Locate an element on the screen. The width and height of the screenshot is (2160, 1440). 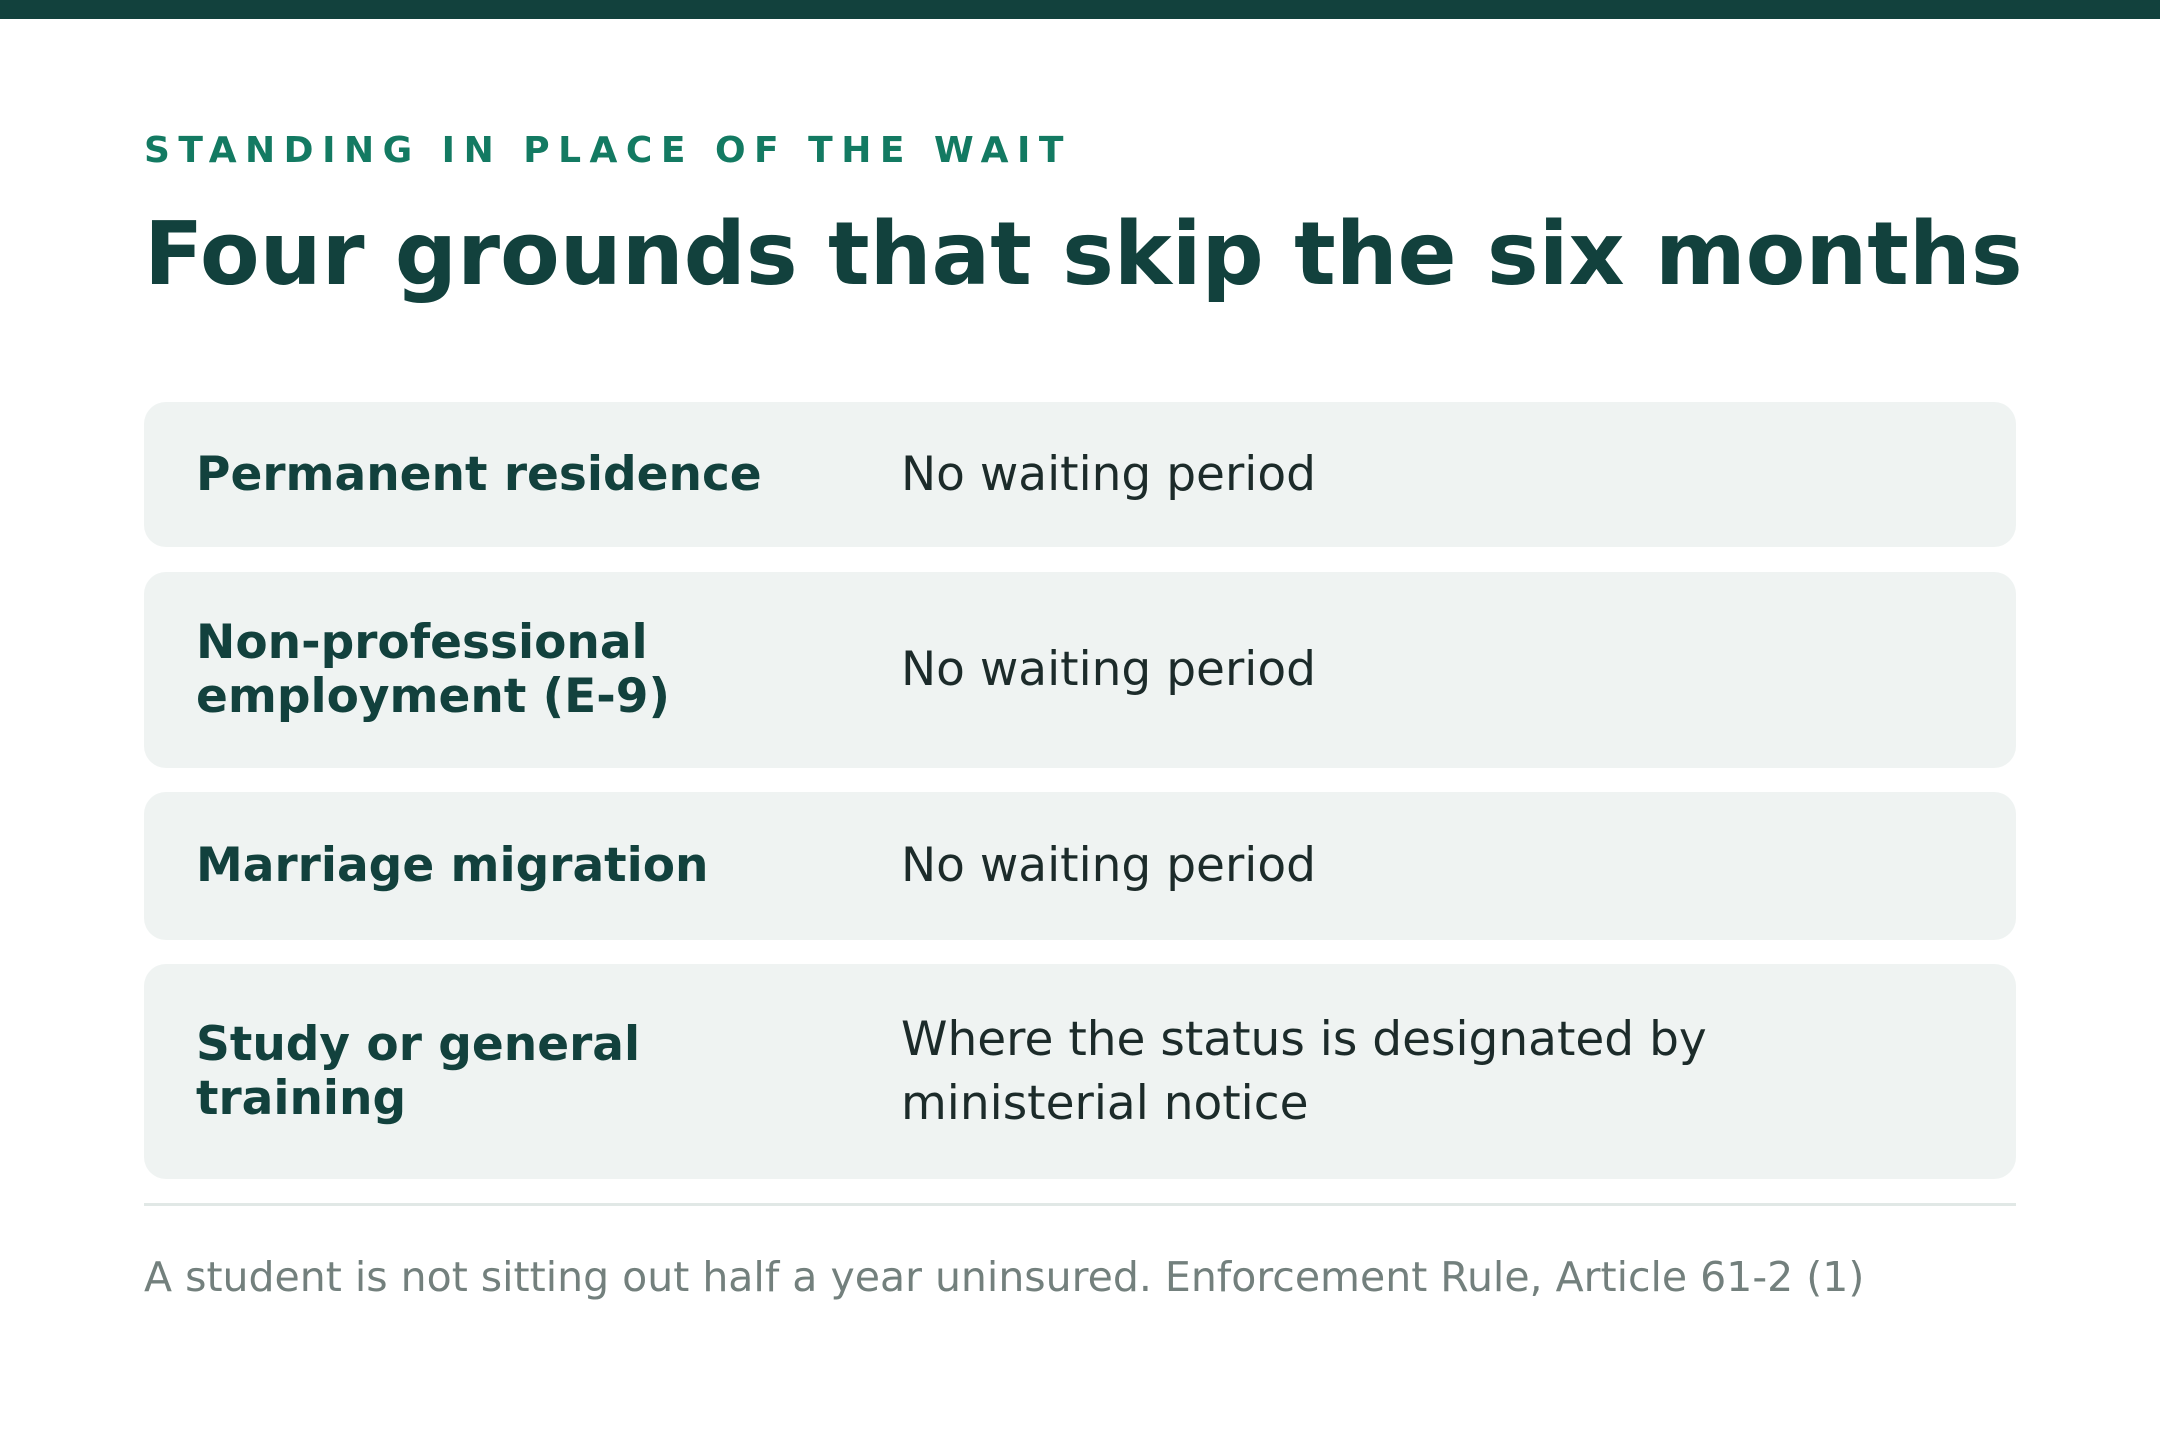
list-item-permanent-residence: Permanent residence No waiting period is located at coordinates (1080, 474).